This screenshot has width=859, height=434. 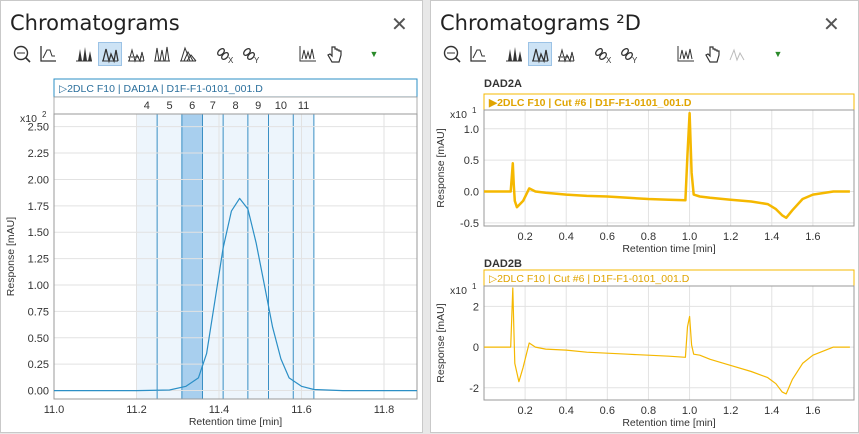 I want to click on x-tick-label: 0.2, so click(x=524, y=411).